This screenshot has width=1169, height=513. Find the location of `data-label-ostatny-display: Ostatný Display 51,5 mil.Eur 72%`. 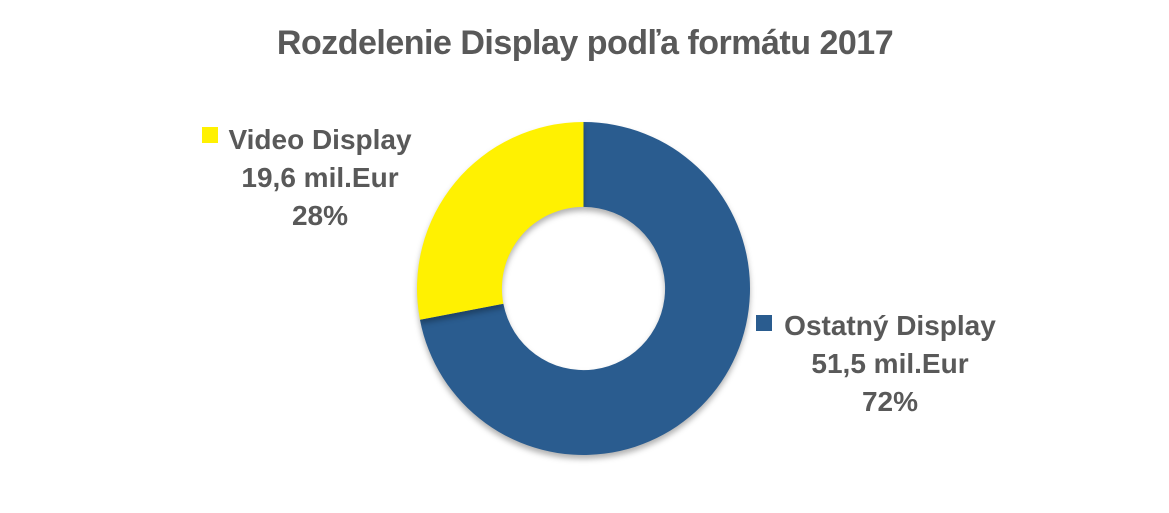

data-label-ostatny-display: Ostatný Display 51,5 mil.Eur 72% is located at coordinates (879, 364).